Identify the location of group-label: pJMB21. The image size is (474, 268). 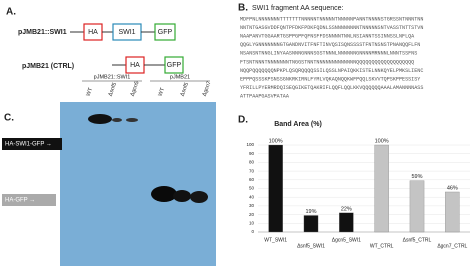
(180, 77).